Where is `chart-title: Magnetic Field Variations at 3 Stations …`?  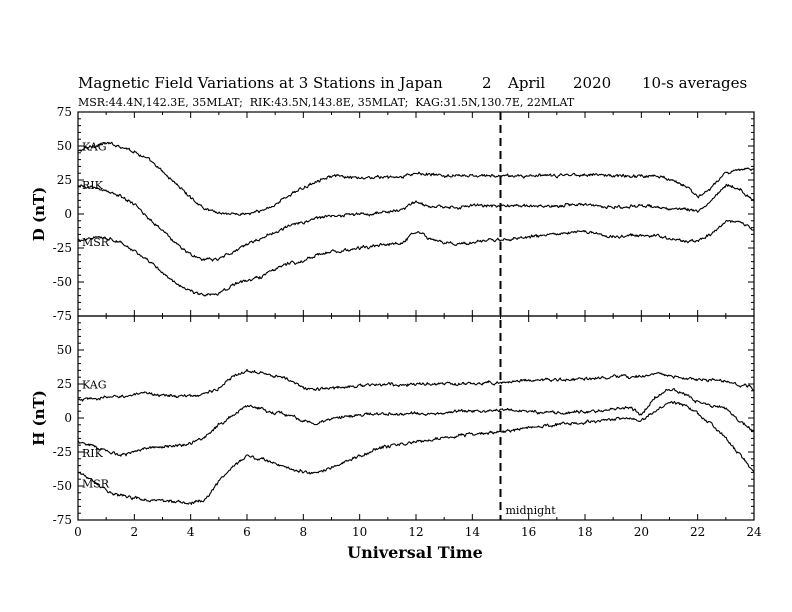 chart-title: Magnetic Field Variations at 3 Stations … is located at coordinates (260, 83).